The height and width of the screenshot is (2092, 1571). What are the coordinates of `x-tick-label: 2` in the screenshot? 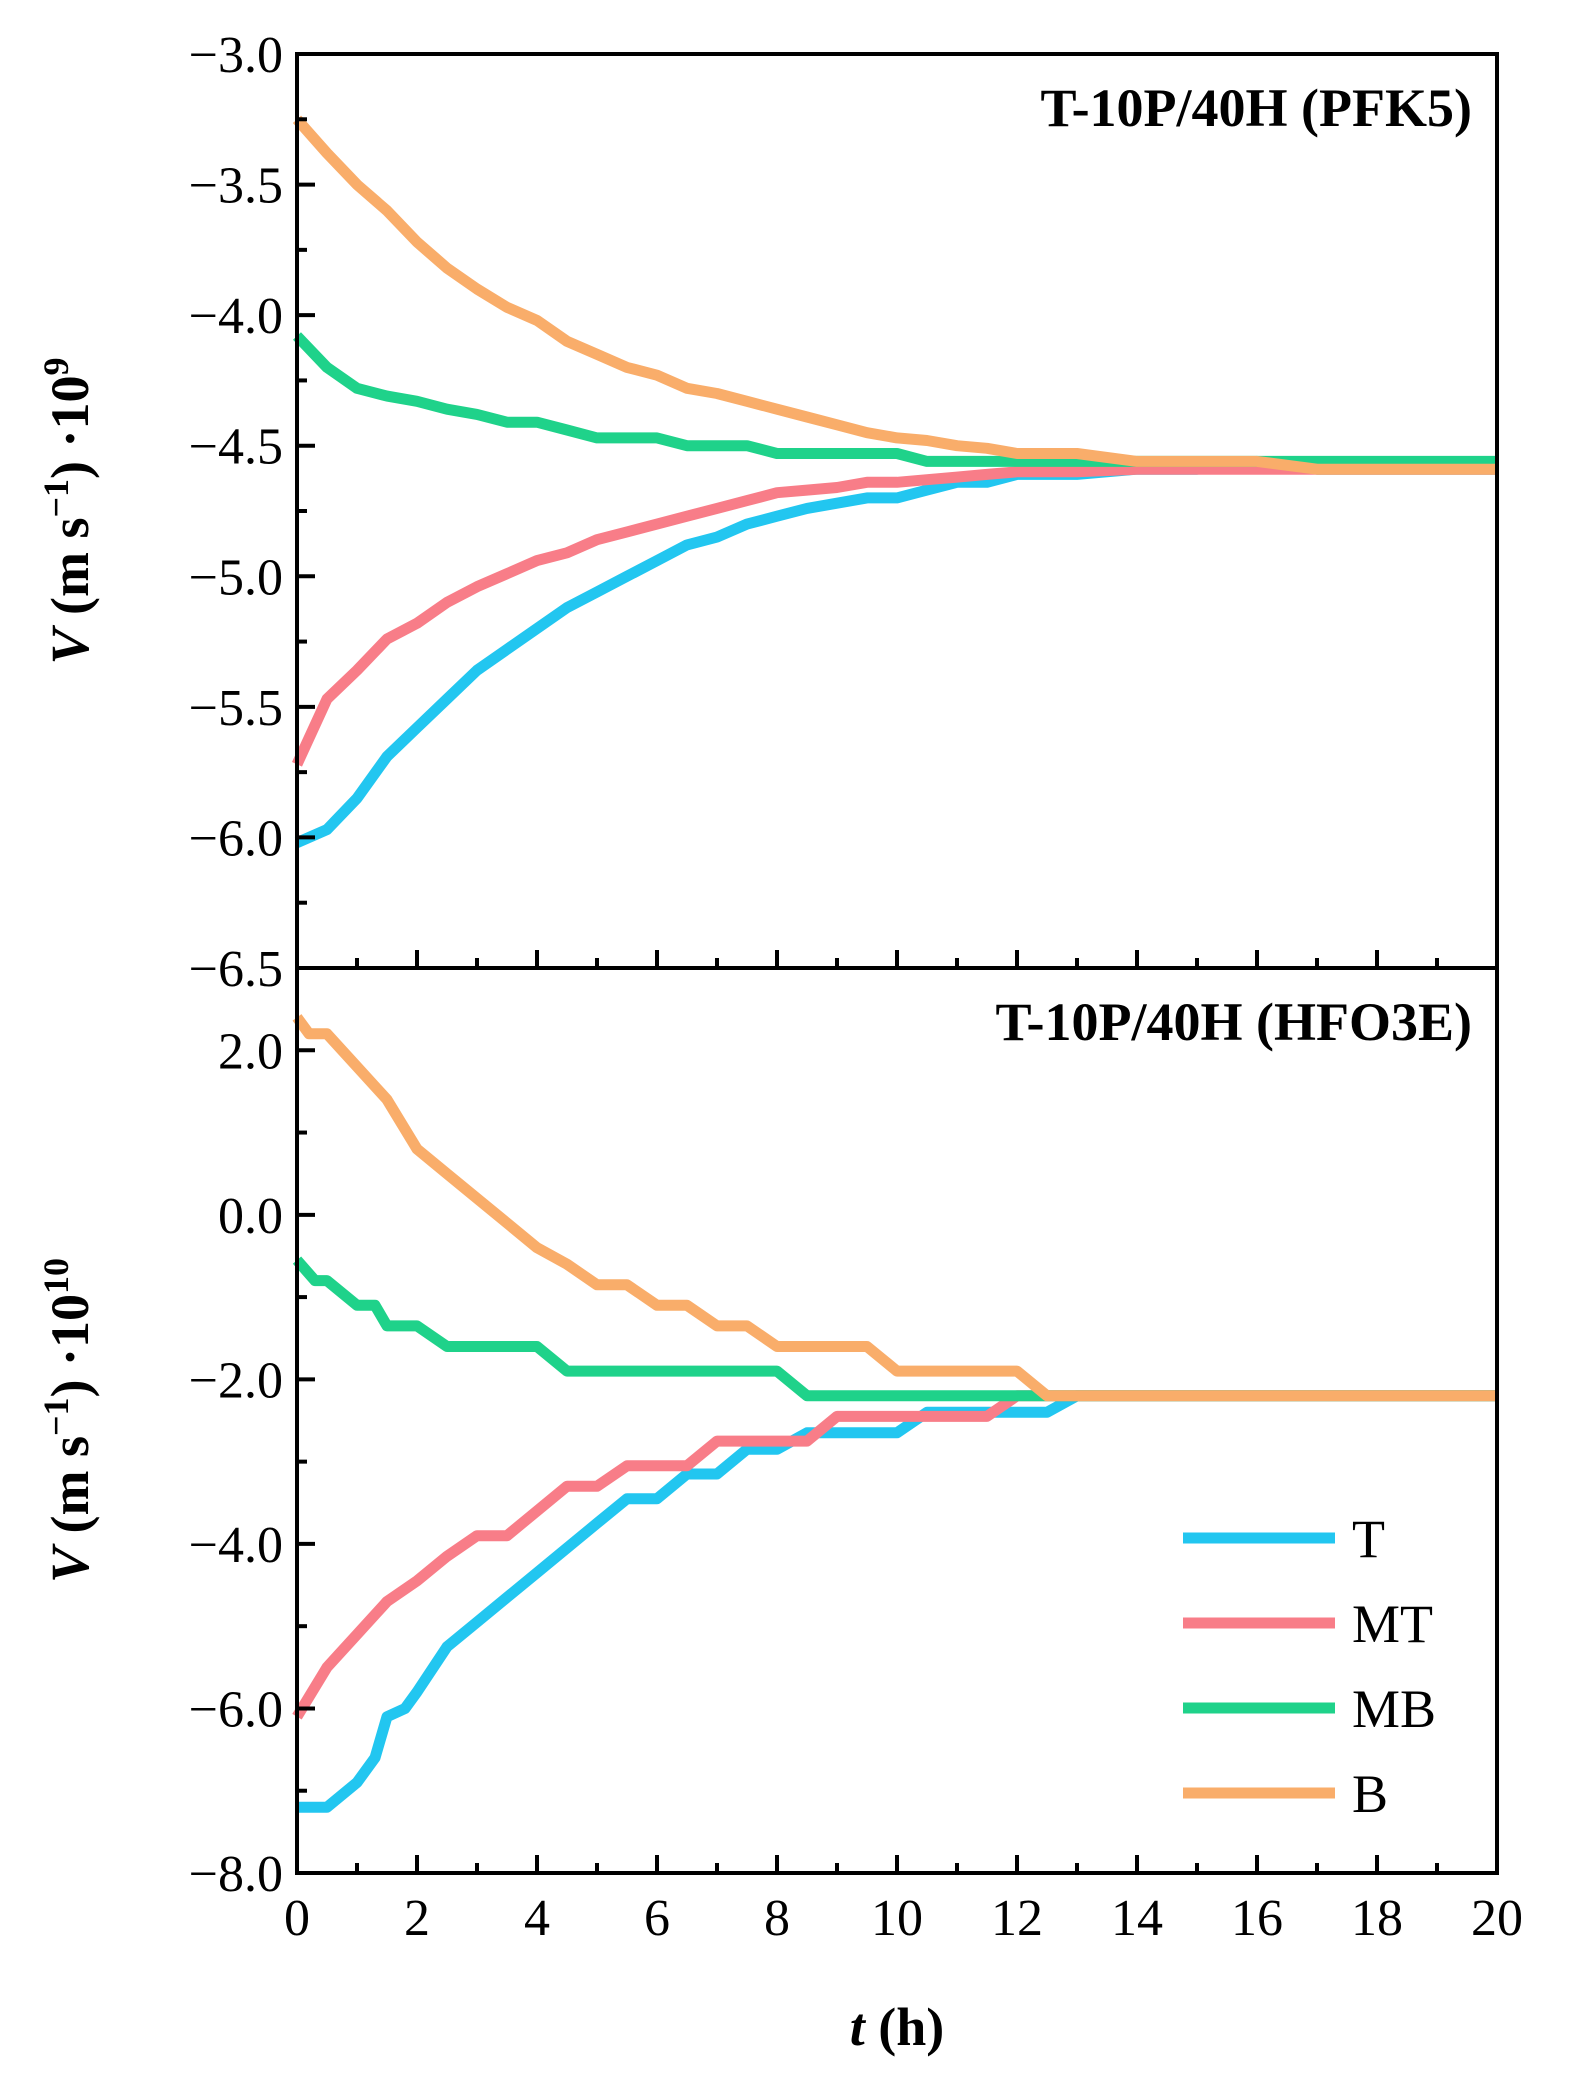 It's located at (417, 1918).